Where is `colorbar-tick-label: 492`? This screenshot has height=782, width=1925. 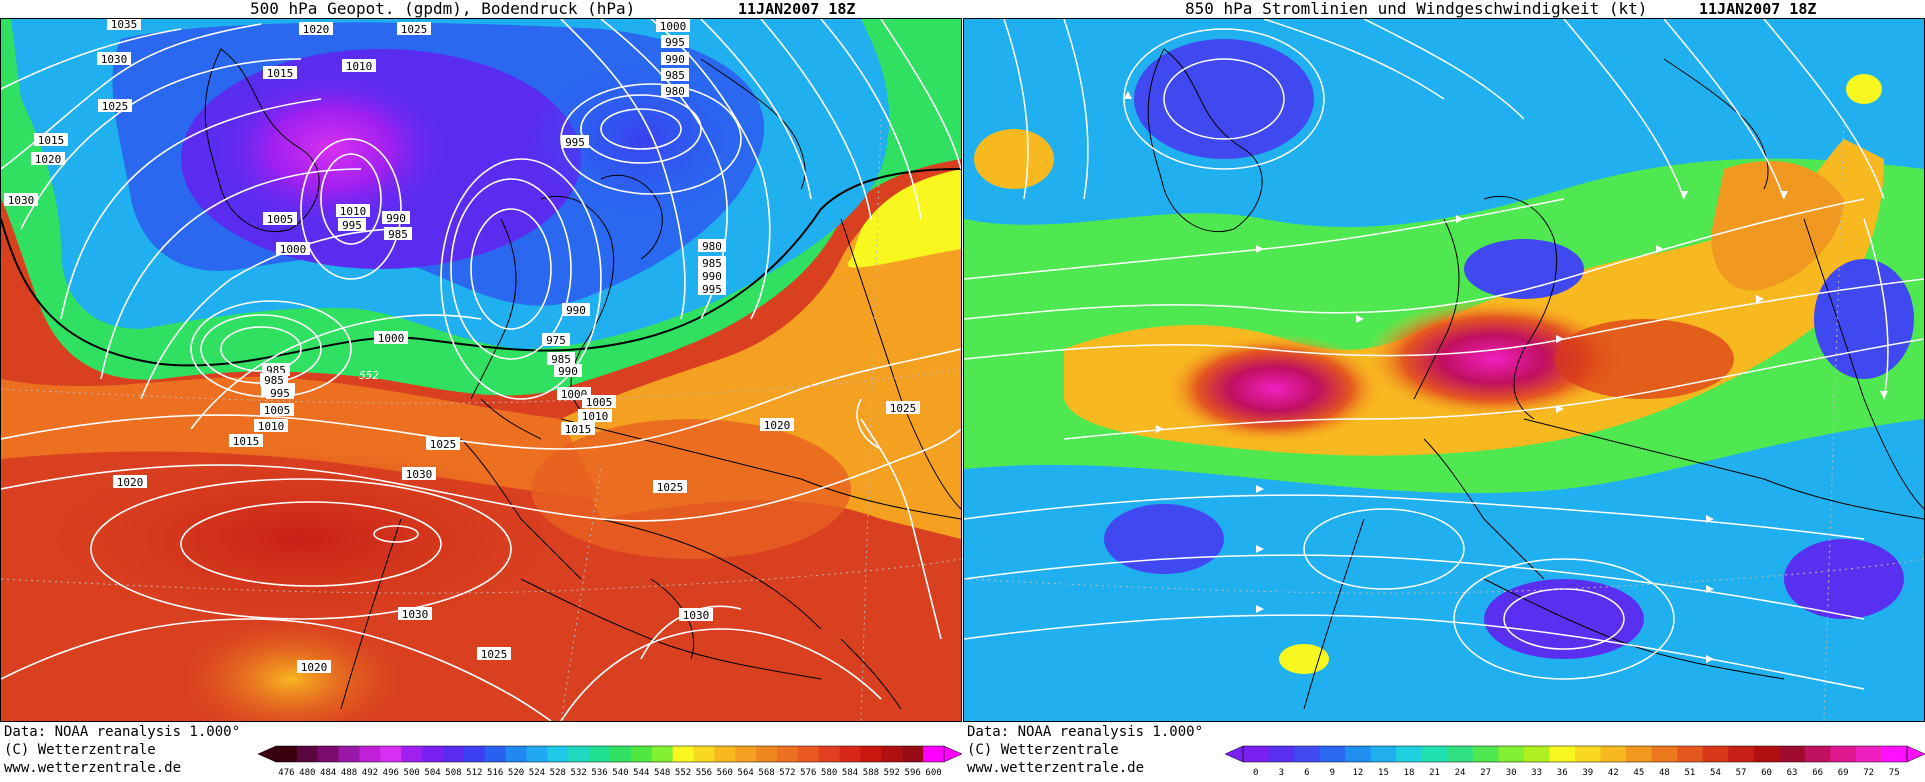 colorbar-tick-label: 492 is located at coordinates (370, 773).